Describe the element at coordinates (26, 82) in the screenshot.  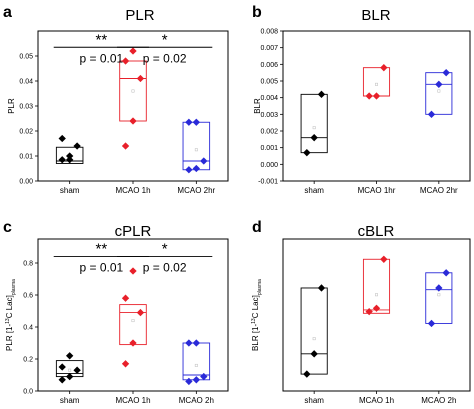
I see `y-tick-label: 0.04` at that location.